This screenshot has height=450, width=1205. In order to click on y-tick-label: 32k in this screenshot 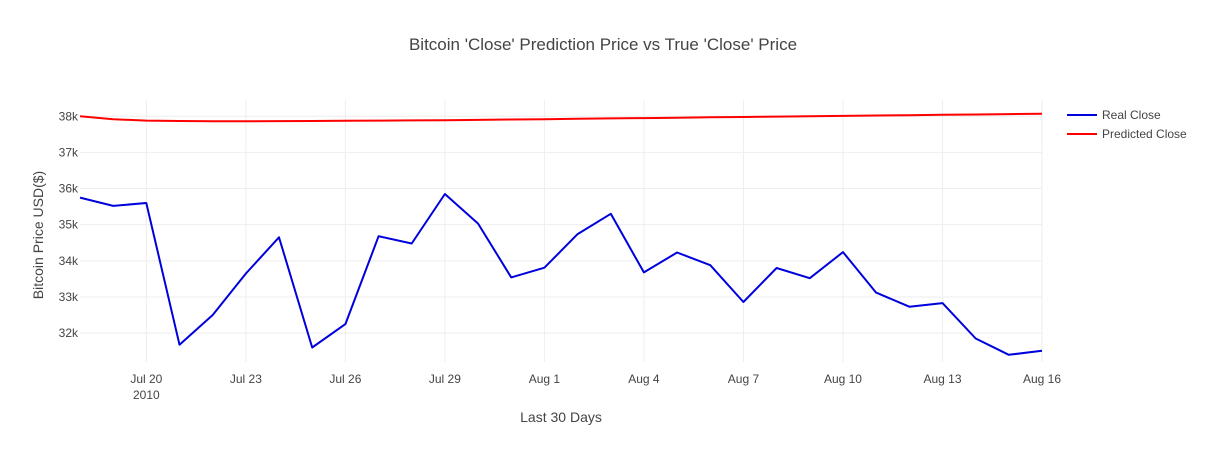, I will do `click(69, 333)`.